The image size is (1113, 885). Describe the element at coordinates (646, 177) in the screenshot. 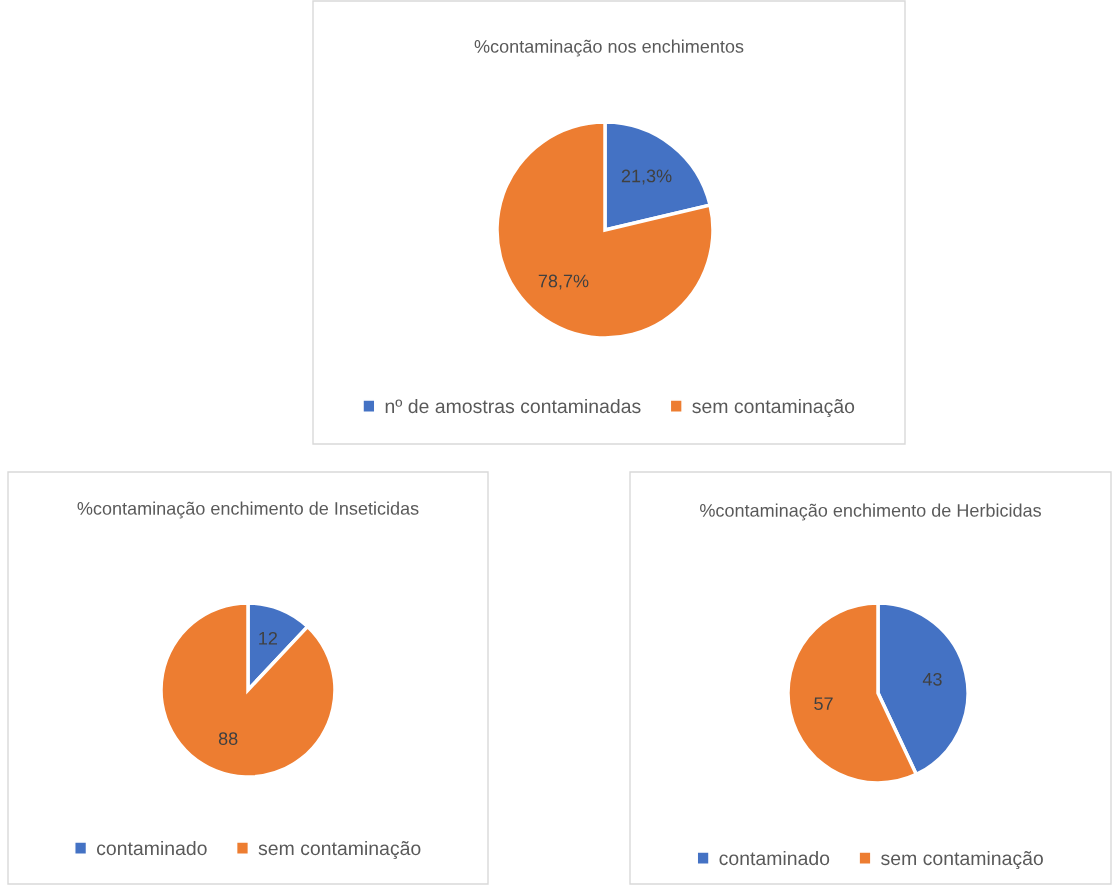

I see `data-label: 21,3%` at that location.